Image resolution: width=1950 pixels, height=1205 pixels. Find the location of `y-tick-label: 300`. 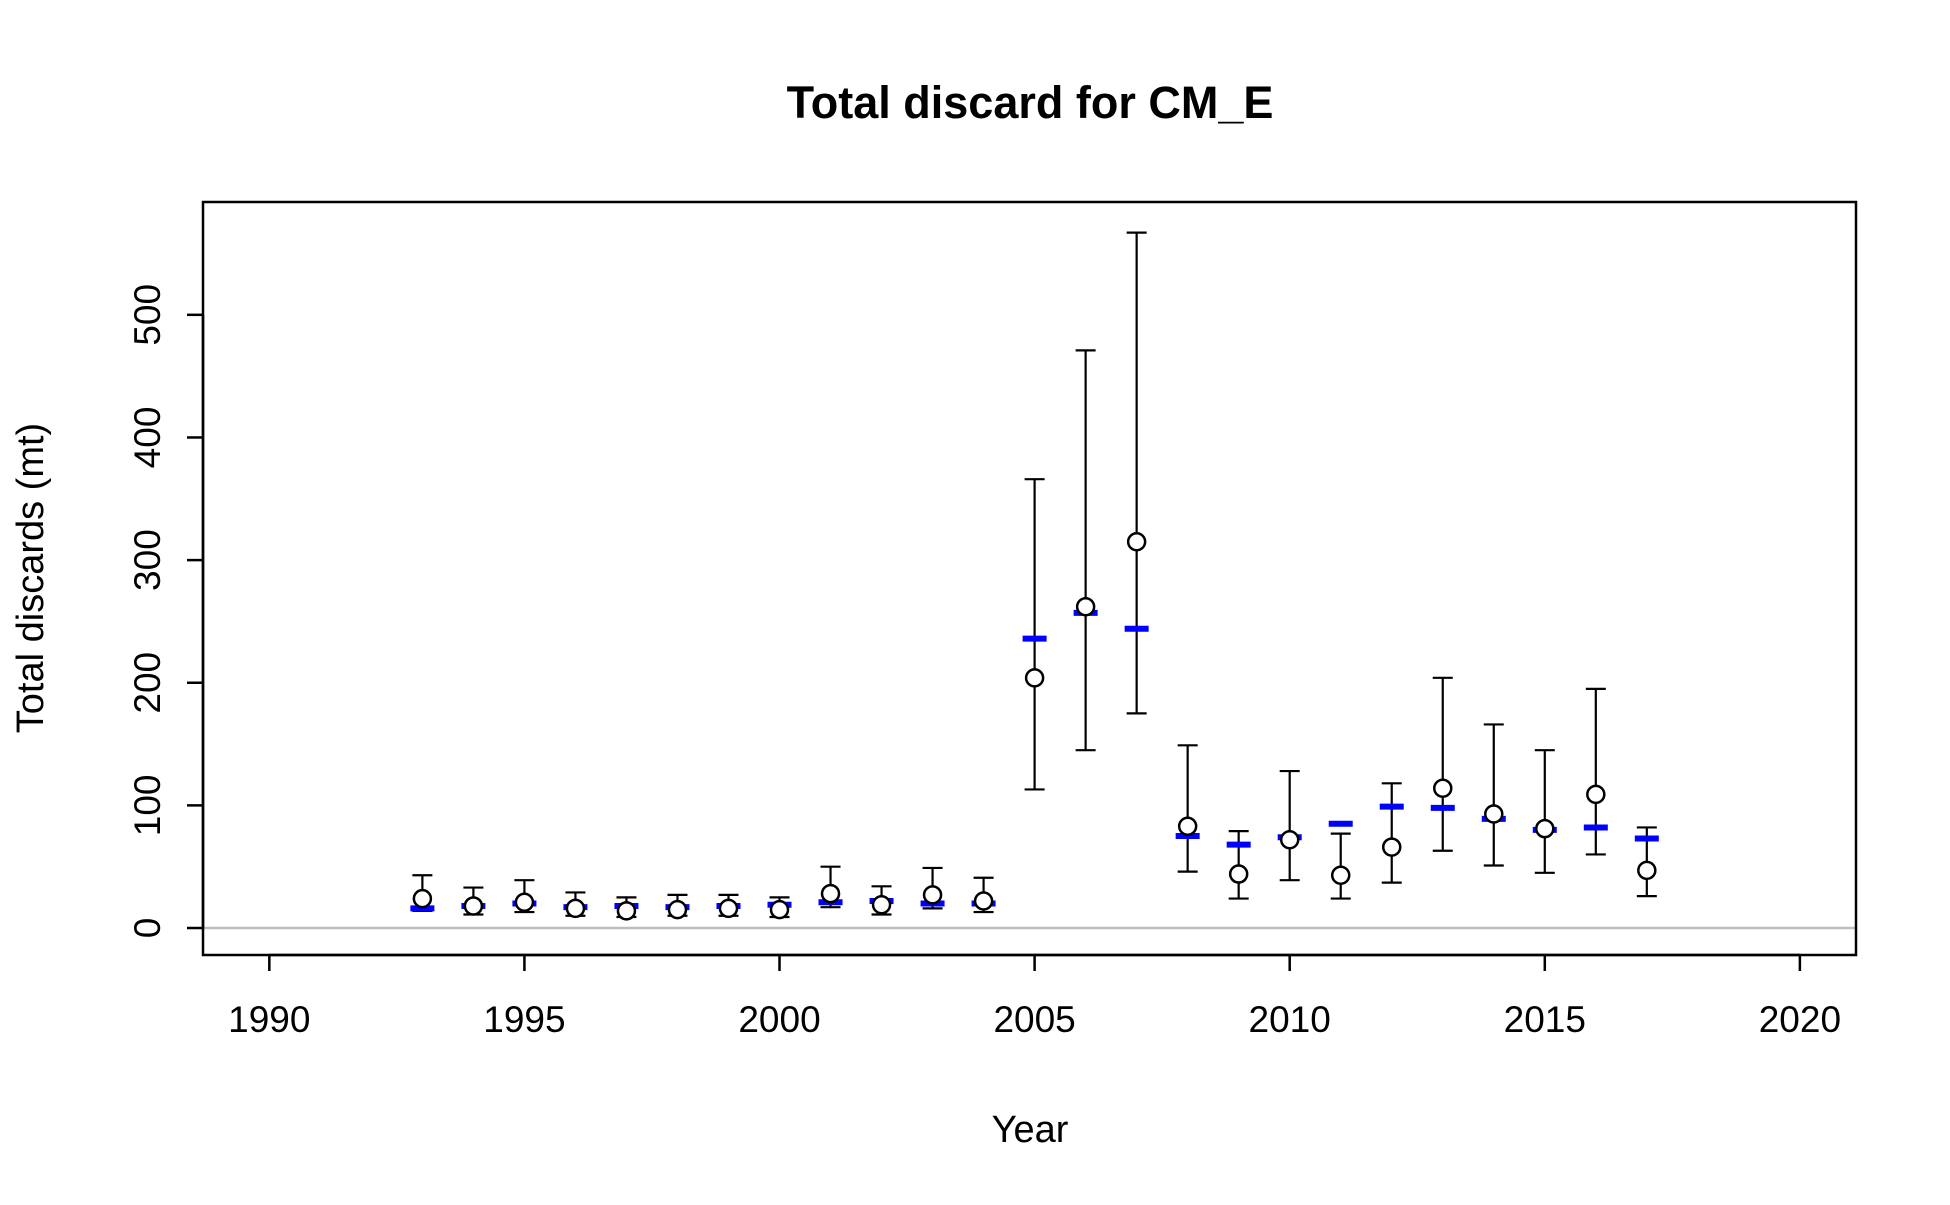

y-tick-label: 300 is located at coordinates (147, 560).